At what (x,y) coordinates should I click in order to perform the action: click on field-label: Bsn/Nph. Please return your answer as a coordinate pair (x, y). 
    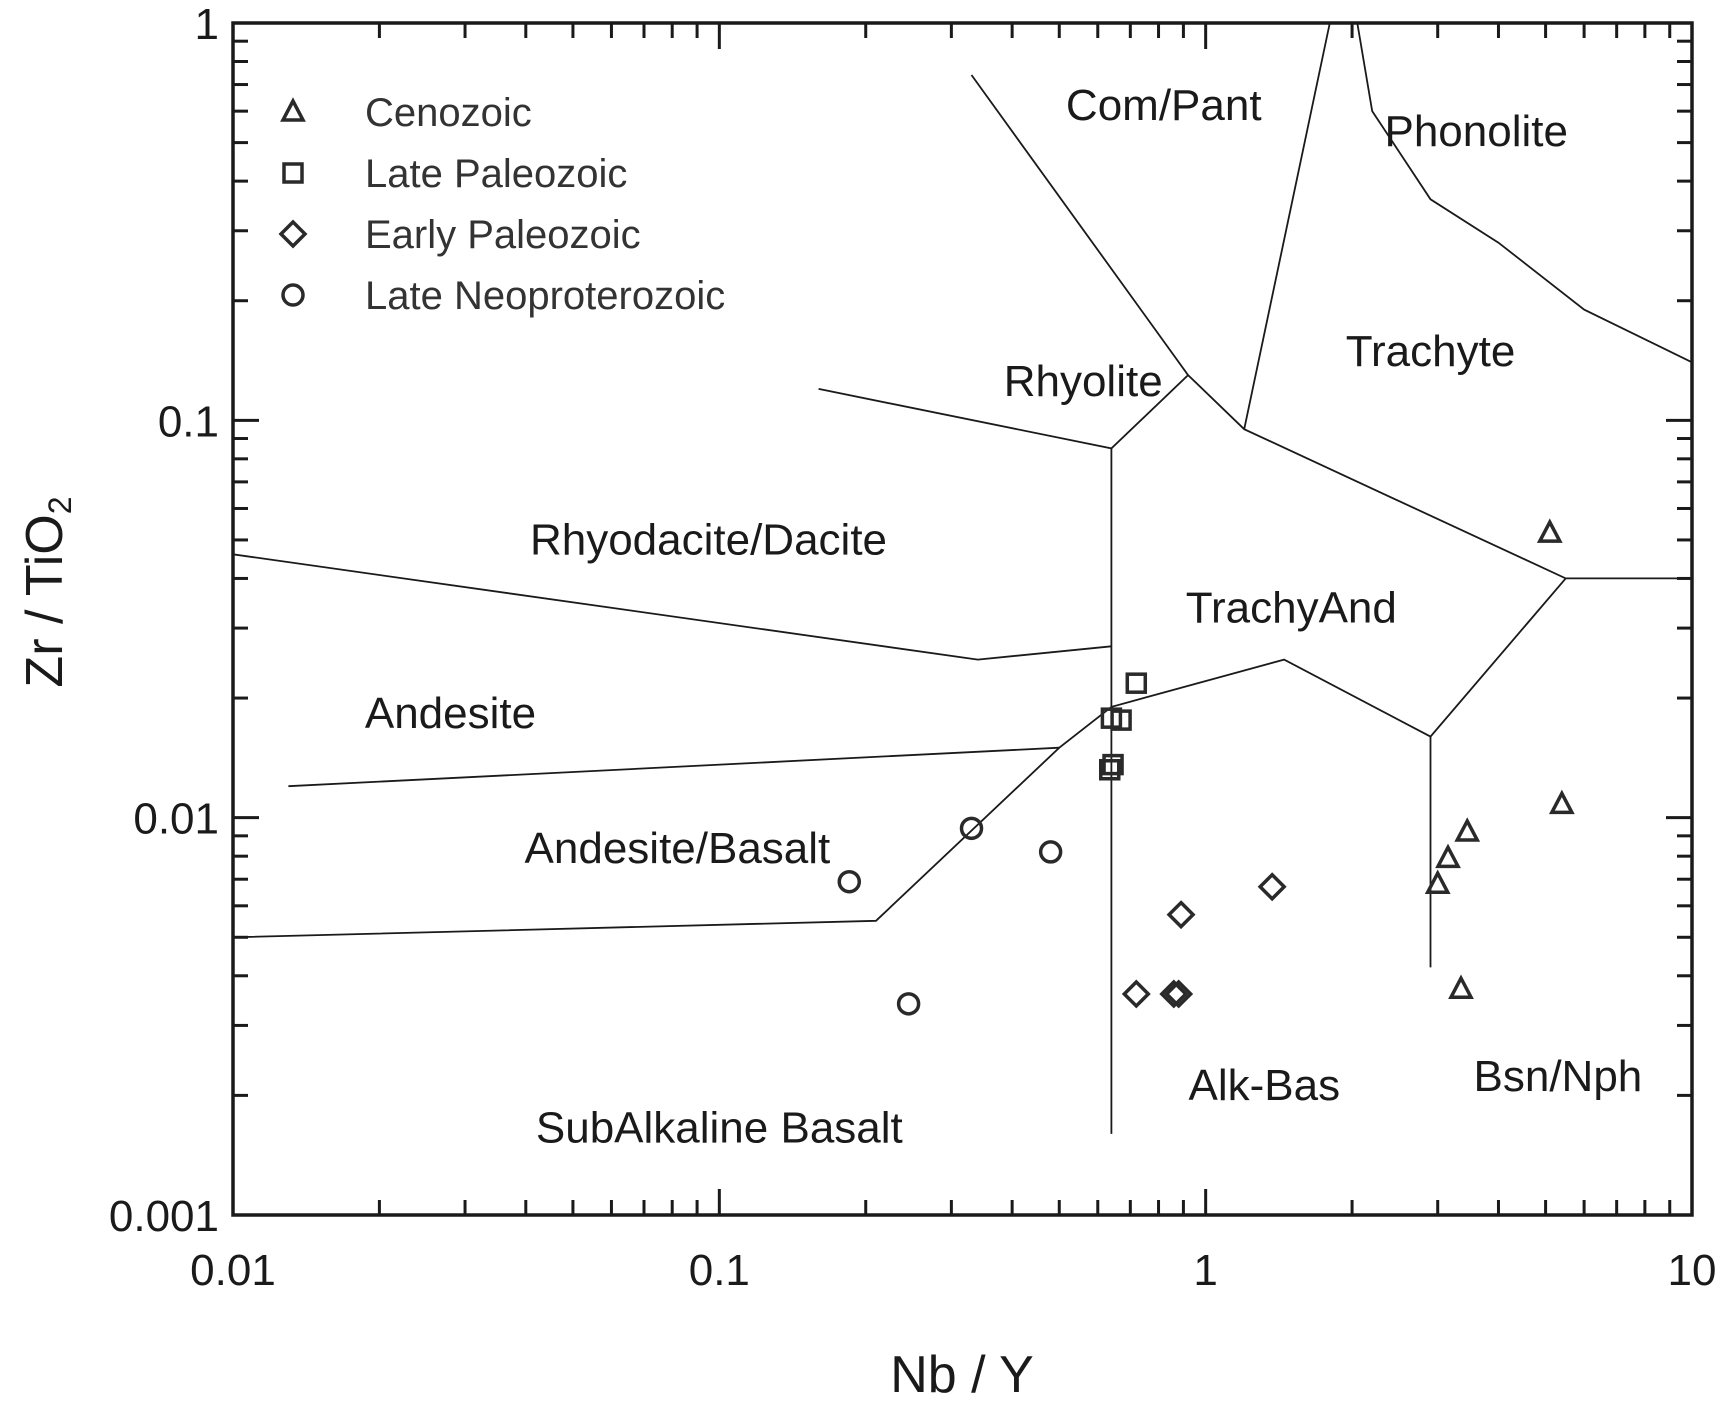
    Looking at the image, I should click on (1558, 1076).